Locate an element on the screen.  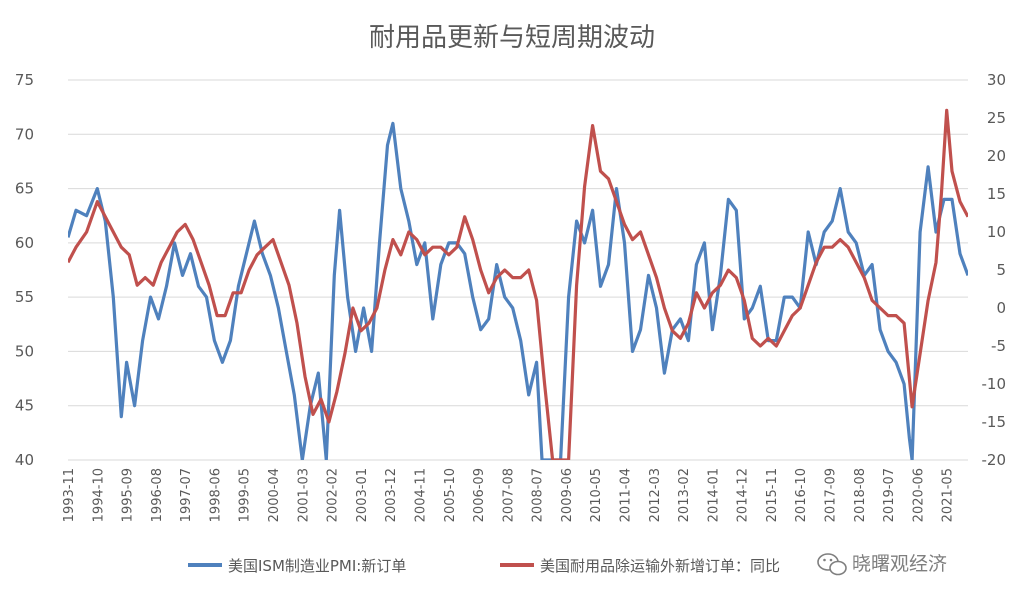
y-left-tick-label: 60 is located at coordinates (24, 243).